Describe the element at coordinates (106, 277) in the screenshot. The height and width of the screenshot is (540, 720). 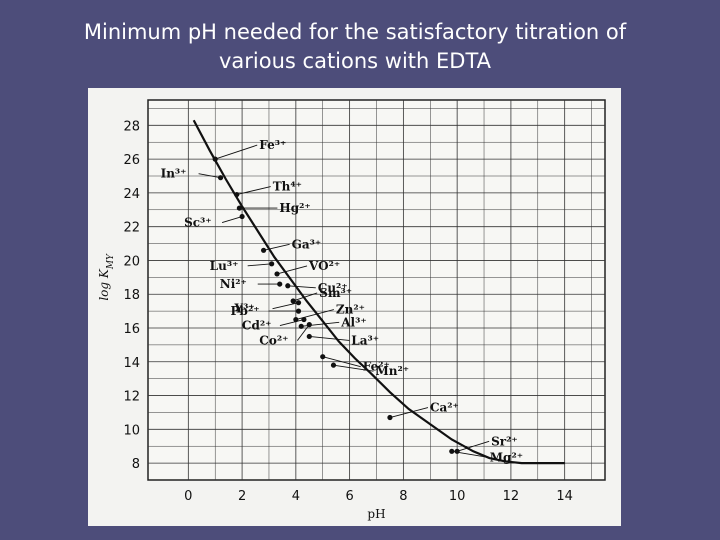
I see `y-axis-label: log KMY` at that location.